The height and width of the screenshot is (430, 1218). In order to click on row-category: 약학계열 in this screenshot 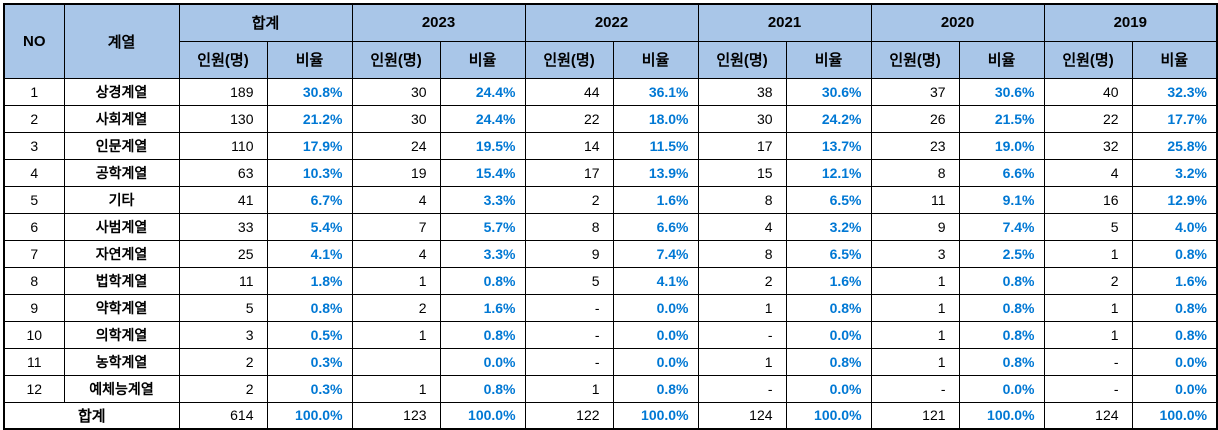, I will do `click(121, 307)`.